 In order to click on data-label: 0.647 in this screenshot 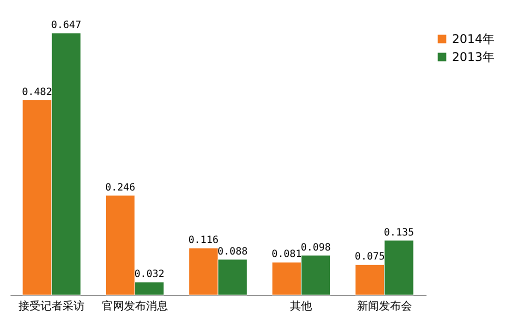, I will do `click(66, 25)`.